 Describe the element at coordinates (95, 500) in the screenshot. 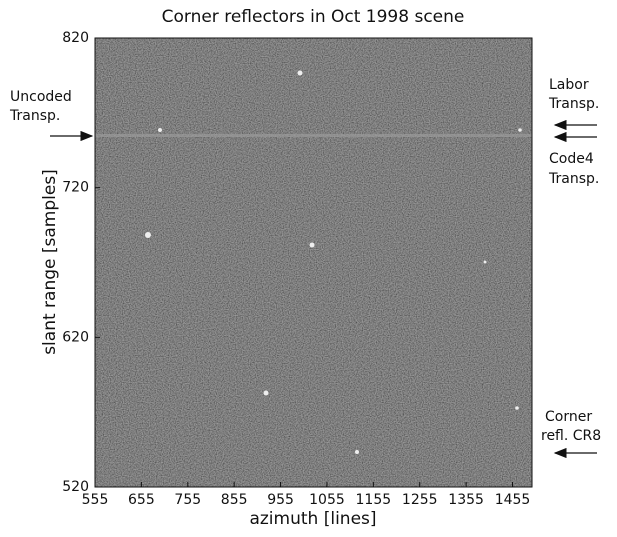

I see `x-tick-label: 555` at that location.